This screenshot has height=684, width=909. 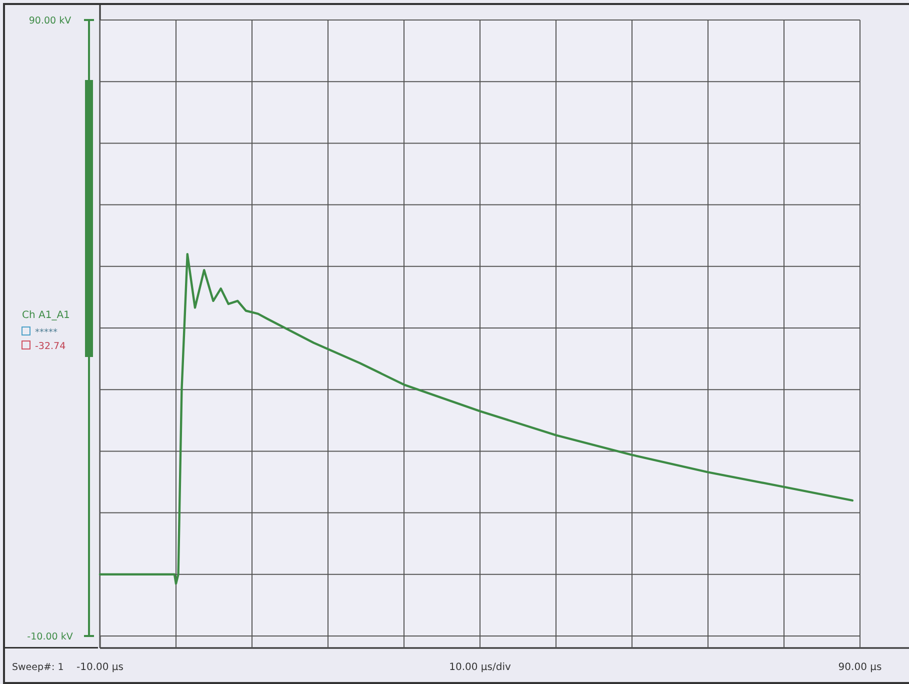 What do you see at coordinates (100, 667) in the screenshot?
I see `x-tick-label: -10.00 µs` at bounding box center [100, 667].